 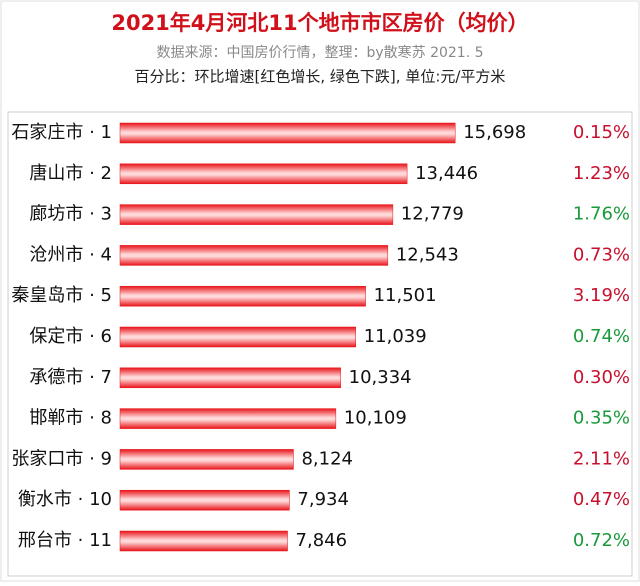 I want to click on category-label: 廊坊市 · 3, so click(x=70, y=214).